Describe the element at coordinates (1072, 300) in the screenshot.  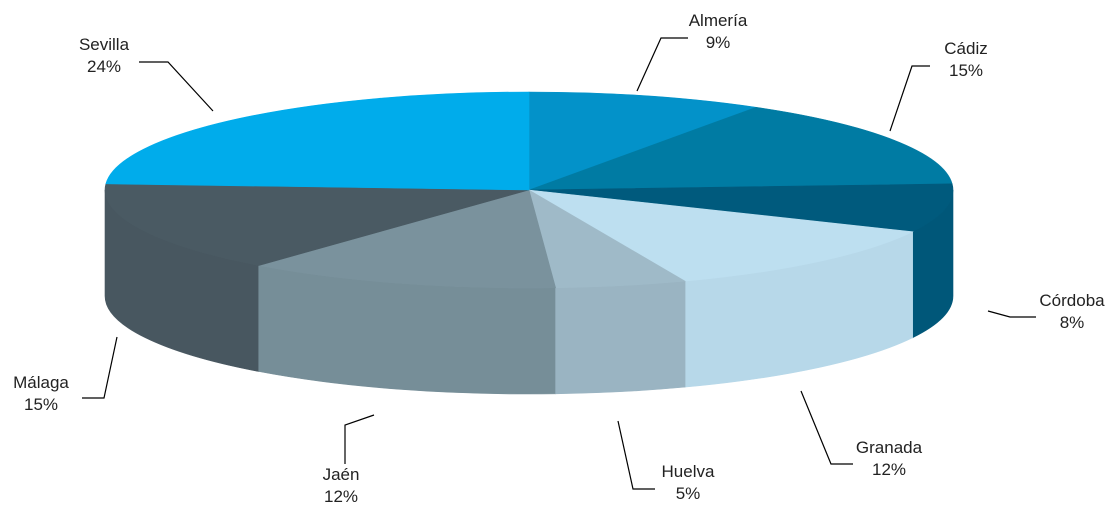
I see `slice-label-cordoba: Córdoba` at that location.